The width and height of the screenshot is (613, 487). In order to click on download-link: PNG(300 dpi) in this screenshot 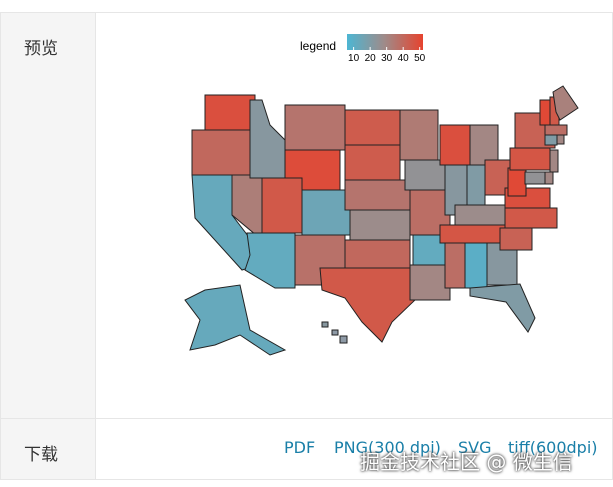, I will do `click(387, 447)`.